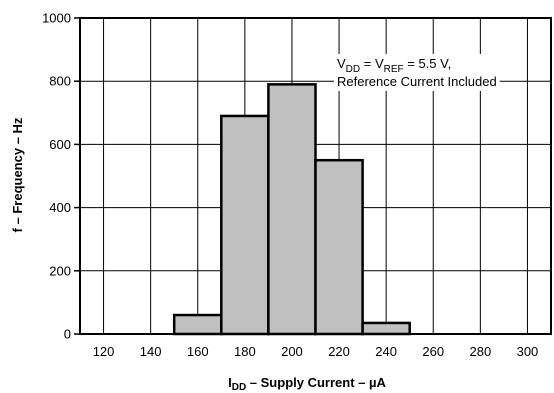 The height and width of the screenshot is (393, 554). What do you see at coordinates (104, 351) in the screenshot?
I see `x-tick-label: 120` at bounding box center [104, 351].